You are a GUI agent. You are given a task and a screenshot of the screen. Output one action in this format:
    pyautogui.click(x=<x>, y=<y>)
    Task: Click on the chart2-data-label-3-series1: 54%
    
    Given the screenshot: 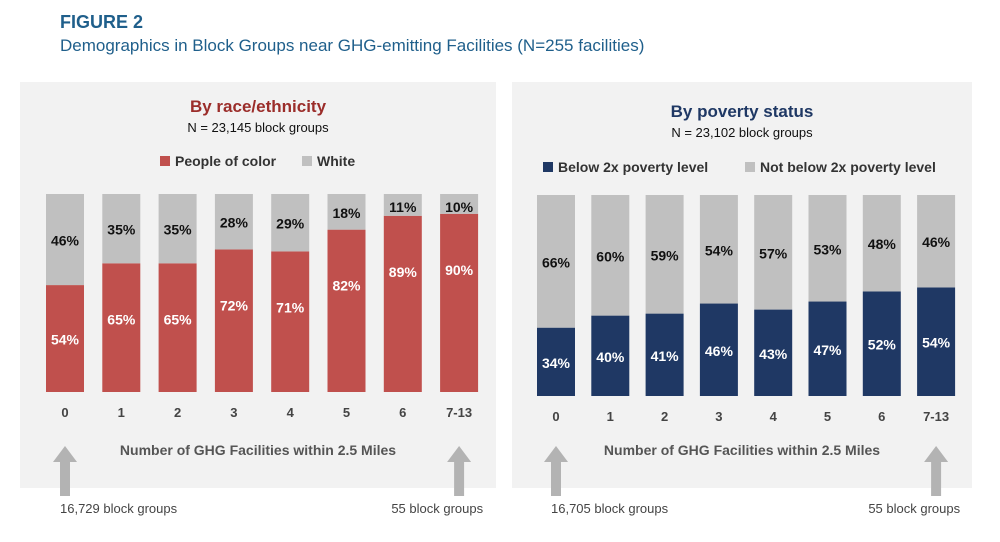 What is the action you would take?
    pyautogui.click(x=719, y=250)
    